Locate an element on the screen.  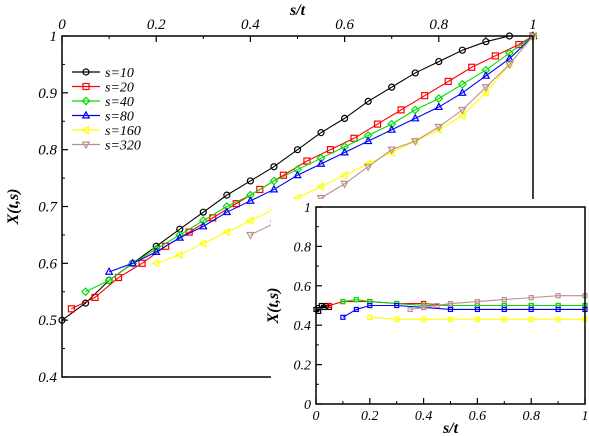
main-x-tick-label: 0 is located at coordinates (62, 25).